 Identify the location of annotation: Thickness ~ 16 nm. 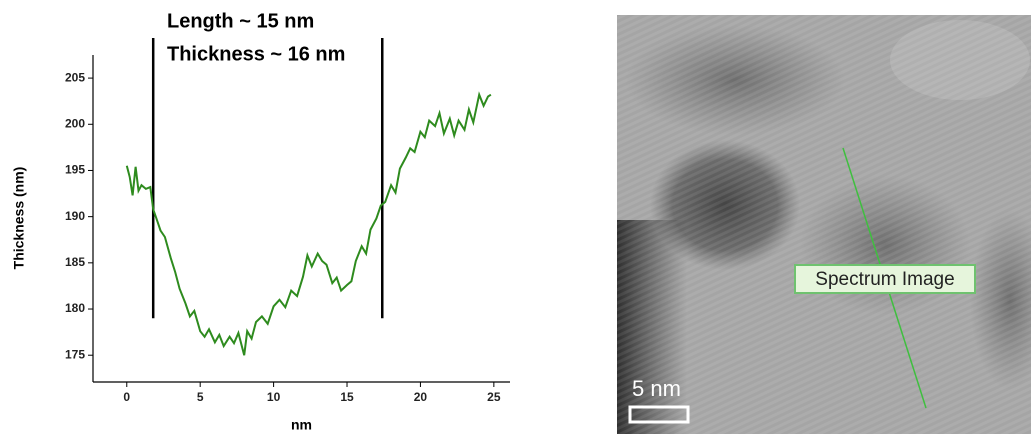
(256, 54).